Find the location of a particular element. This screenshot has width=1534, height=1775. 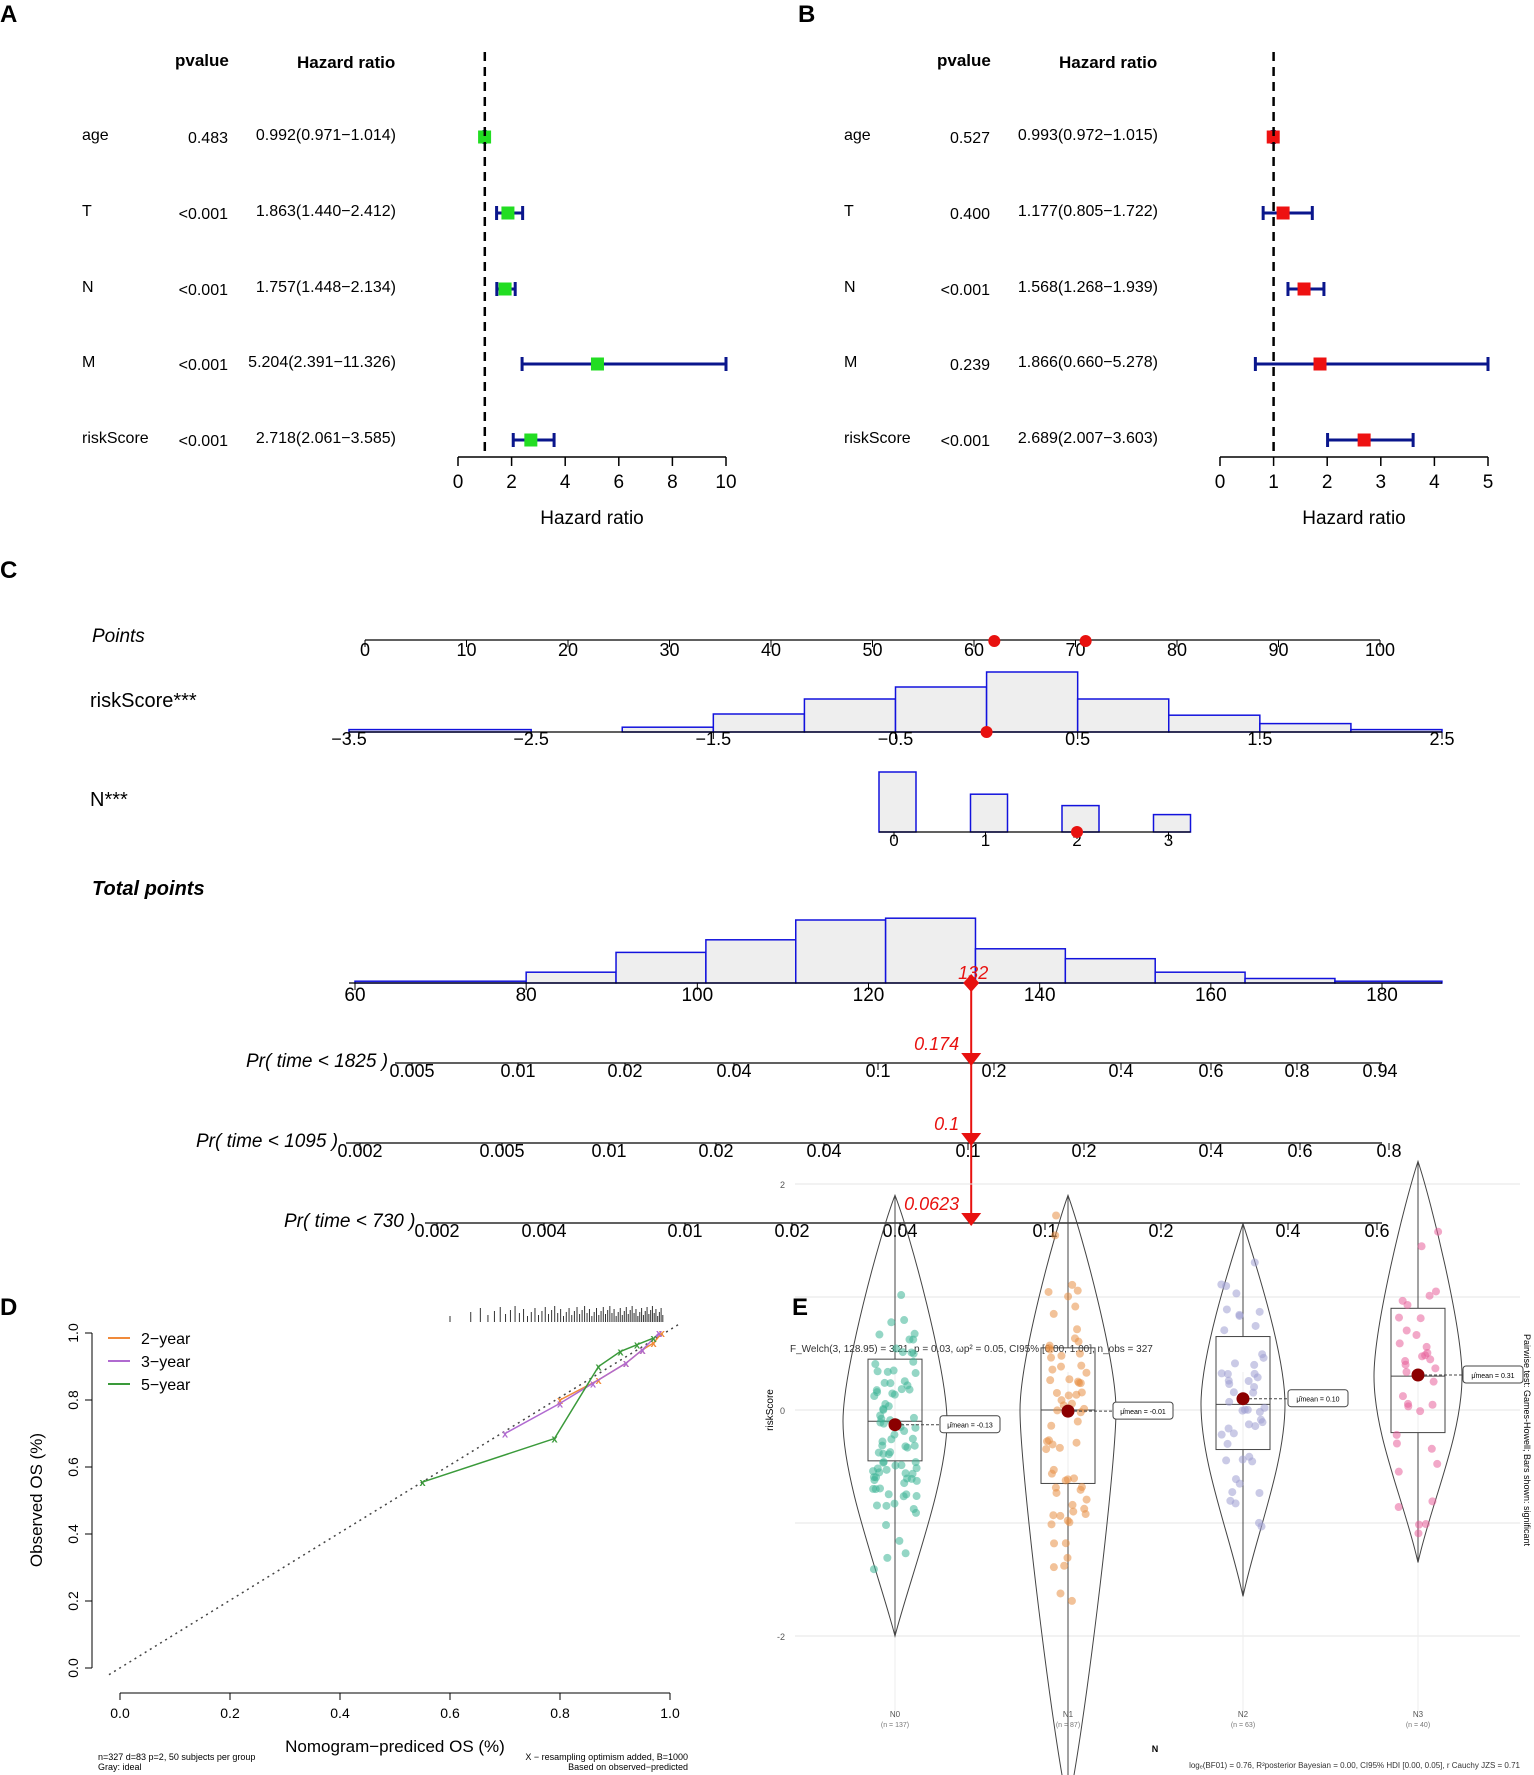

riskscore-tick-label: 2.5 is located at coordinates (1441, 739).